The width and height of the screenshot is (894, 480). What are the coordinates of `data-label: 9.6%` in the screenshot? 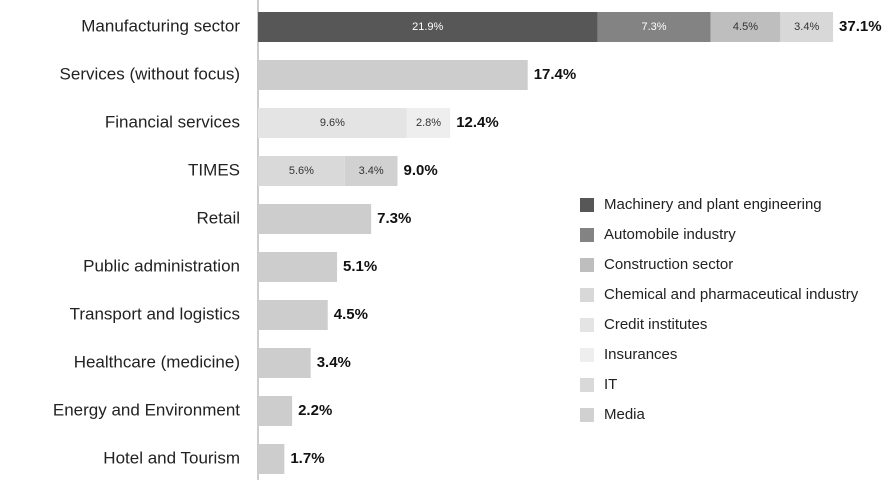 It's located at (332, 123).